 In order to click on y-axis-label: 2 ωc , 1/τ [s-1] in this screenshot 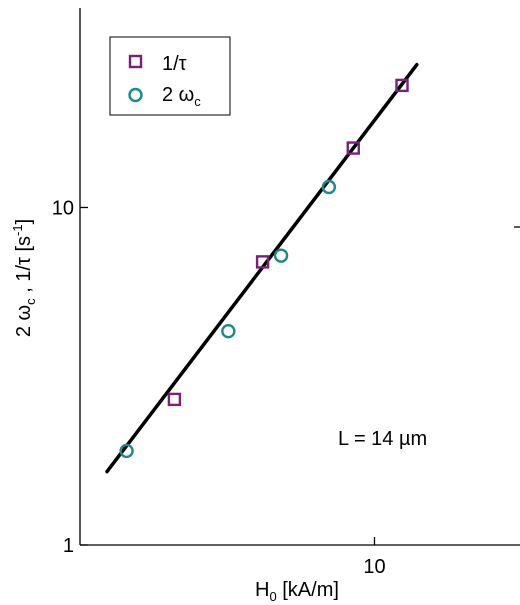, I will do `click(24, 278)`.